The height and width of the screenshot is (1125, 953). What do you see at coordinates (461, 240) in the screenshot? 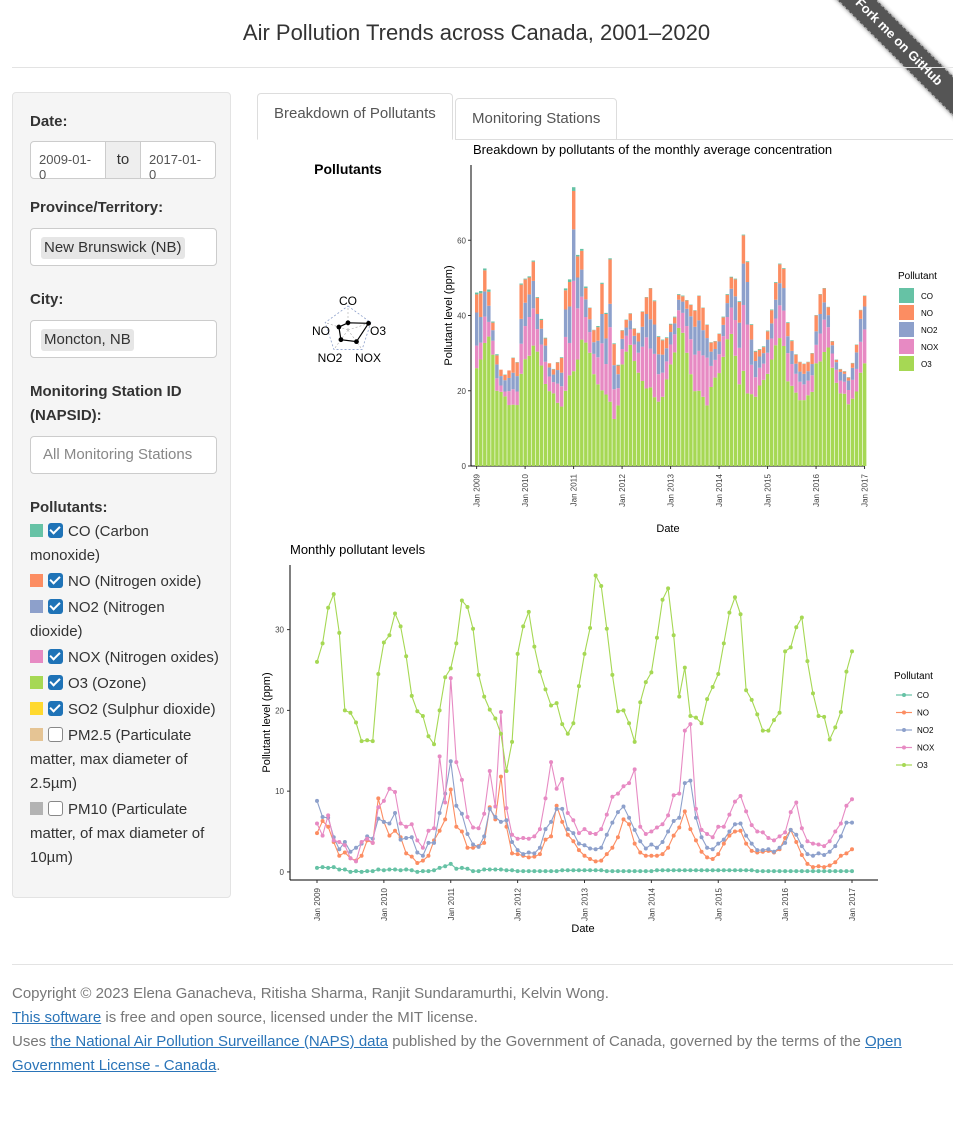
I see `bar-y-tick-label: 60` at bounding box center [461, 240].